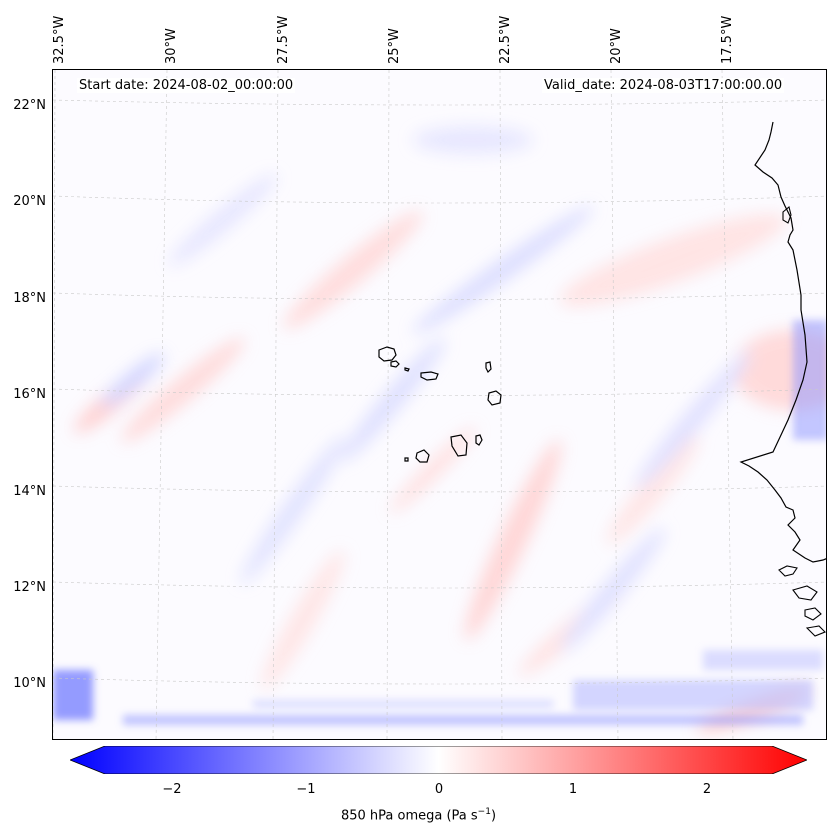 The image size is (837, 839). What do you see at coordinates (663, 85) in the screenshot?
I see `valid-date-label: Valid_date: 2024-08-03T17:00:00.00` at bounding box center [663, 85].